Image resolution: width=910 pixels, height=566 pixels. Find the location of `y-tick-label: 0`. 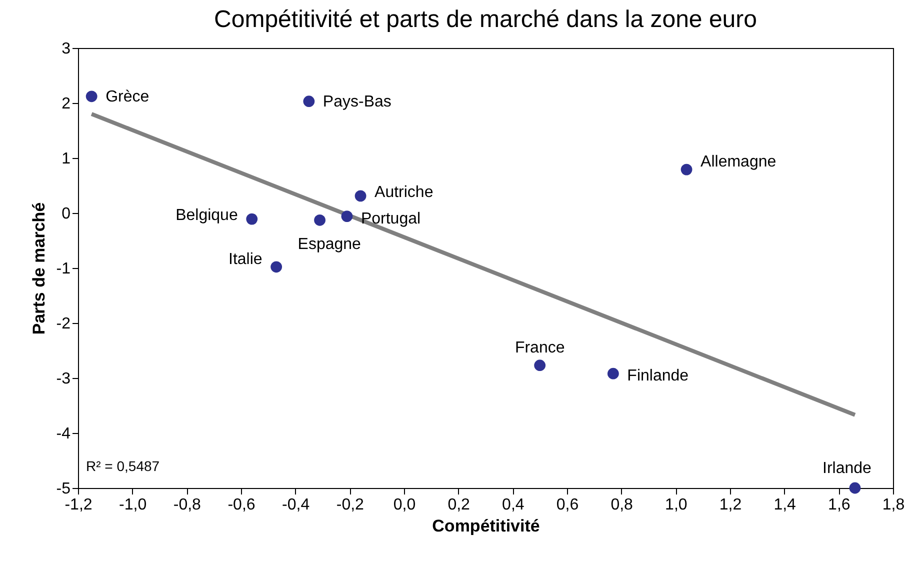

y-tick-label: 0 is located at coordinates (66, 214).